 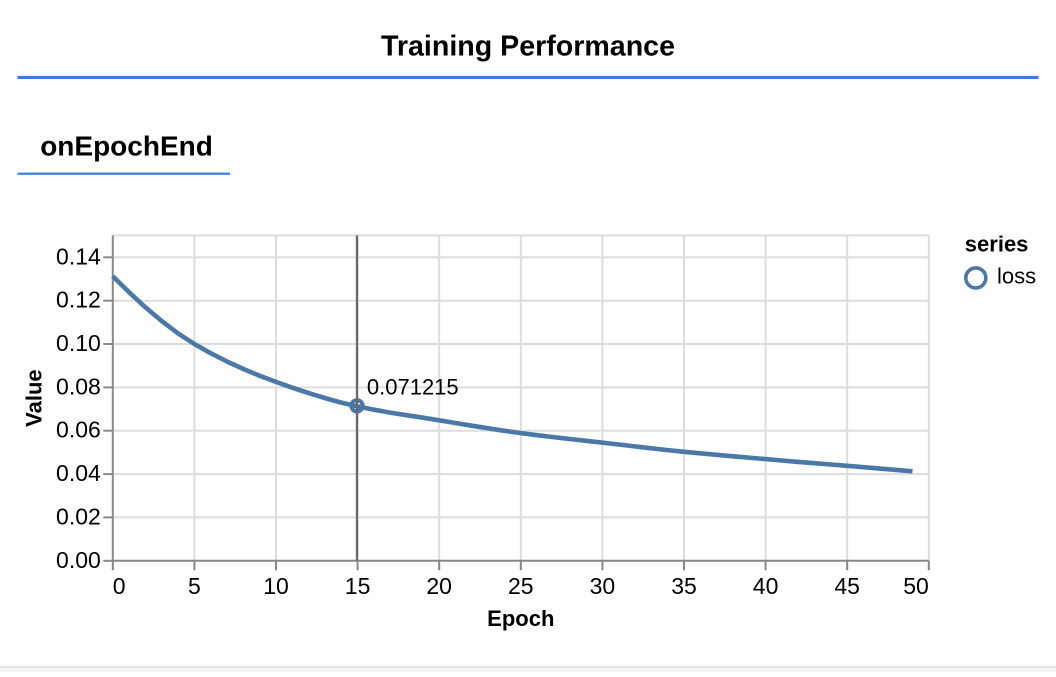 I want to click on svg-text: 25, so click(x=521, y=586).